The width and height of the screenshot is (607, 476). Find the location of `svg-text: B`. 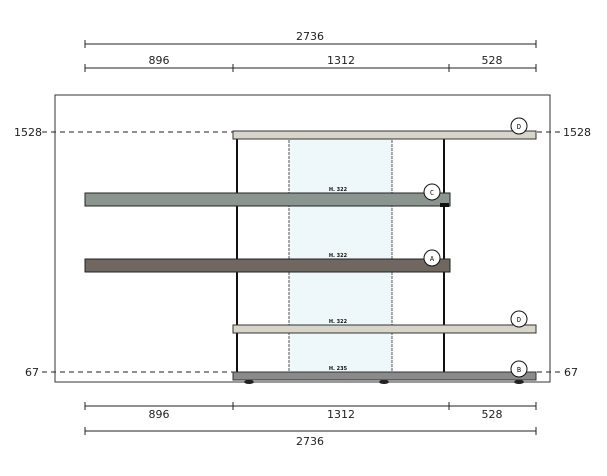

svg-text: B is located at coordinates (519, 370).